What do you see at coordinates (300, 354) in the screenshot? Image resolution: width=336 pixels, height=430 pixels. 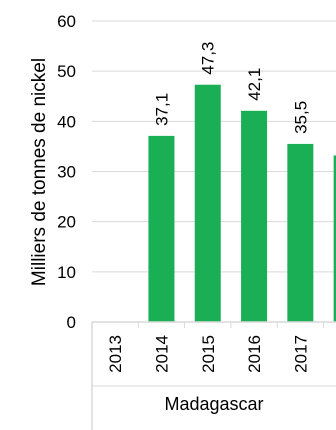 I see `x-tick-label: 2017` at bounding box center [300, 354].